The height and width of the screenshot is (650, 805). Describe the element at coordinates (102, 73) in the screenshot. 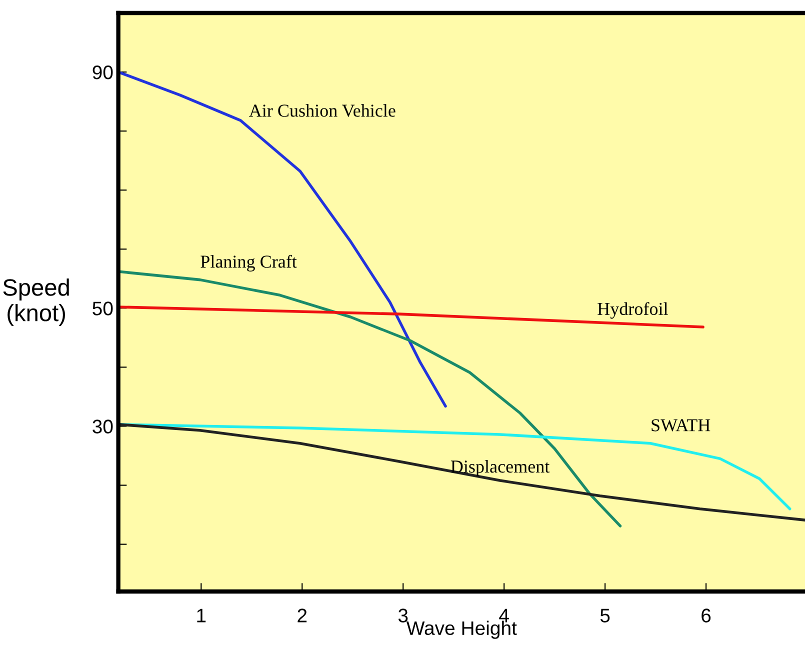

I see `y-tick-label: 90` at that location.